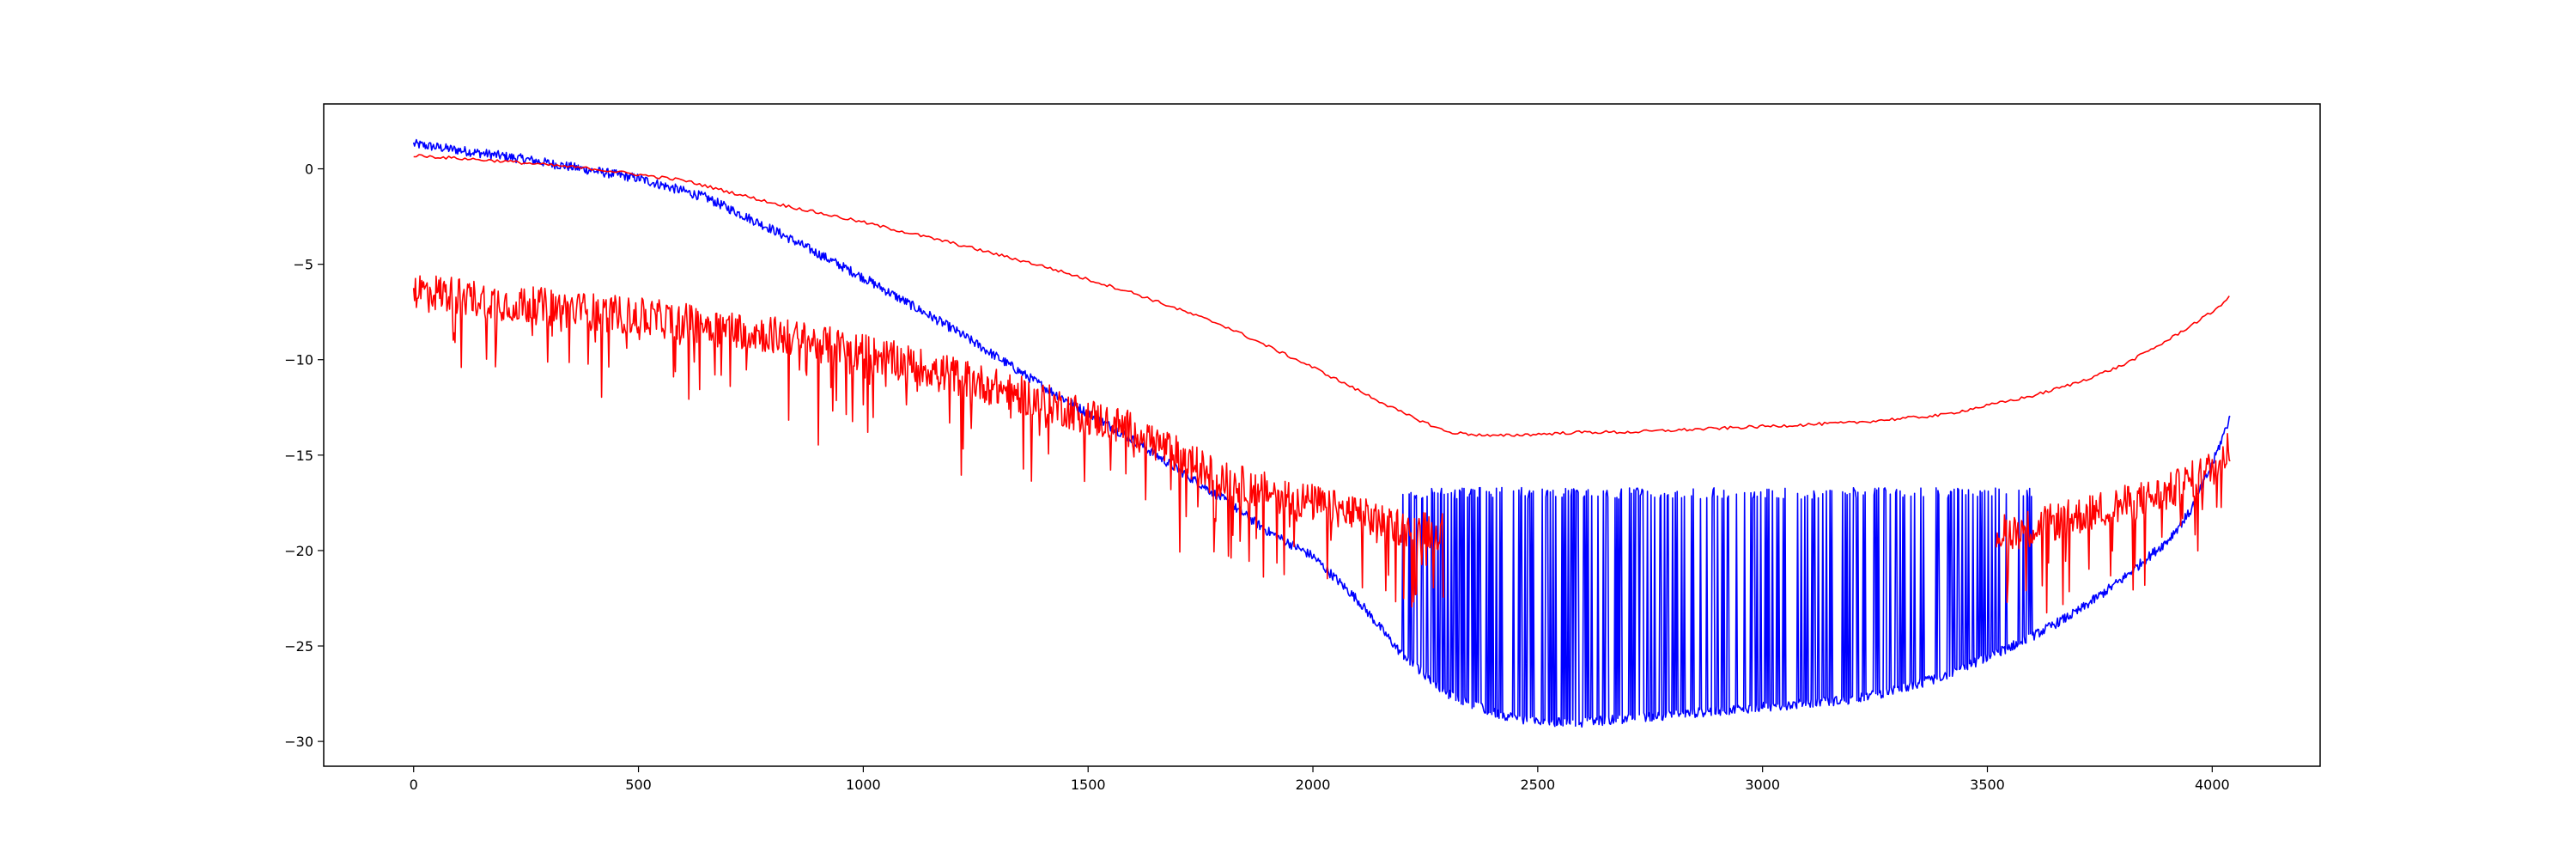 The height and width of the screenshot is (859, 2576). What do you see at coordinates (1089, 785) in the screenshot?
I see `x-tick-label: 1500` at bounding box center [1089, 785].